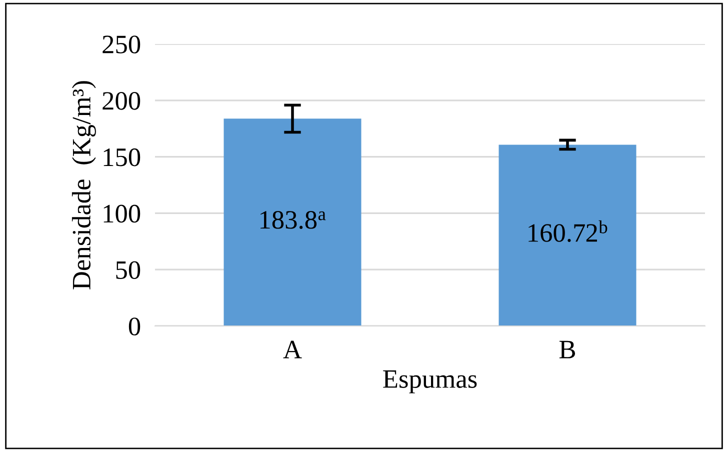  Describe the element at coordinates (293, 220) in the screenshot. I see `data-label: 183.8$^{a}$` at that location.